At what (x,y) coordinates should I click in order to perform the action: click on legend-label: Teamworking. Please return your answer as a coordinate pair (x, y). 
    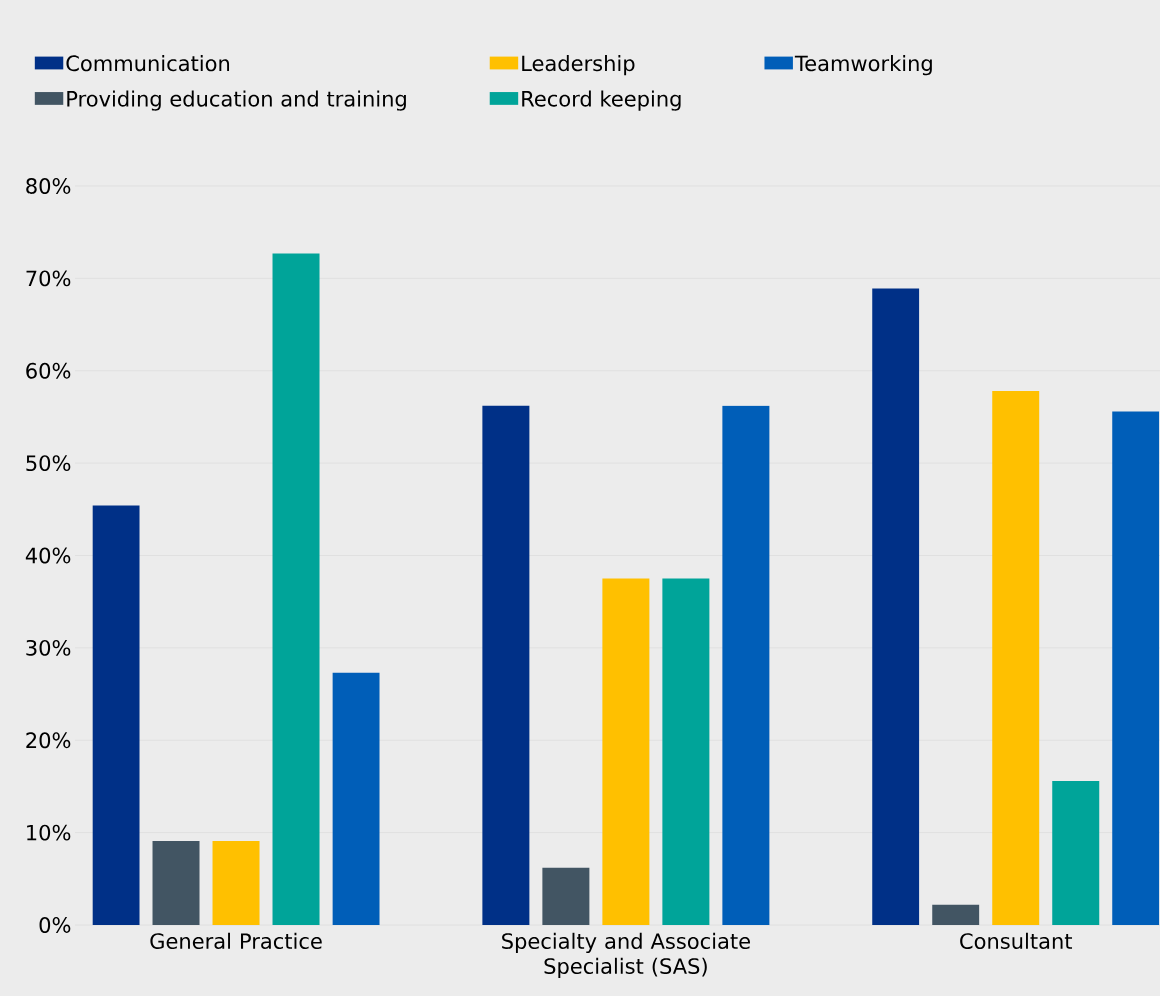
    Looking at the image, I should click on (863, 65).